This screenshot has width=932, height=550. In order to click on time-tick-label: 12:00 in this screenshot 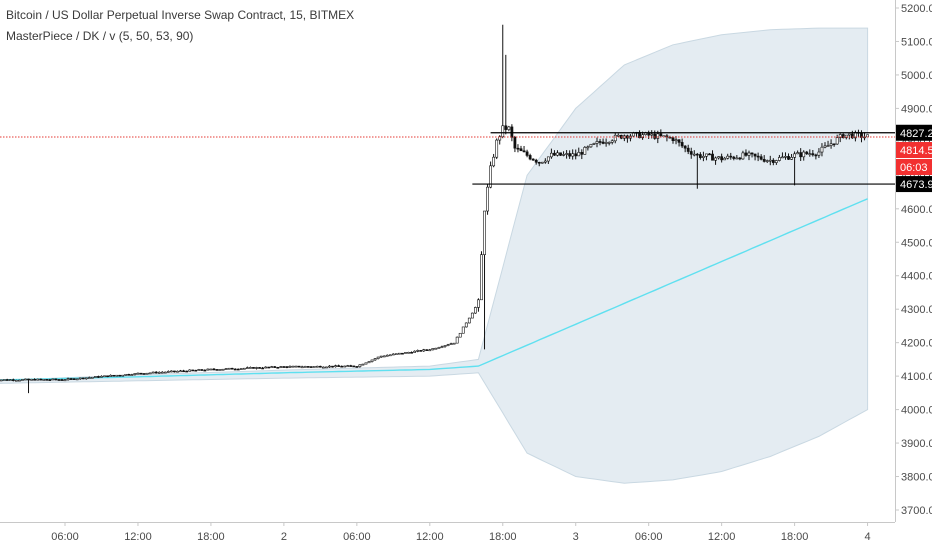, I will do `click(722, 537)`.